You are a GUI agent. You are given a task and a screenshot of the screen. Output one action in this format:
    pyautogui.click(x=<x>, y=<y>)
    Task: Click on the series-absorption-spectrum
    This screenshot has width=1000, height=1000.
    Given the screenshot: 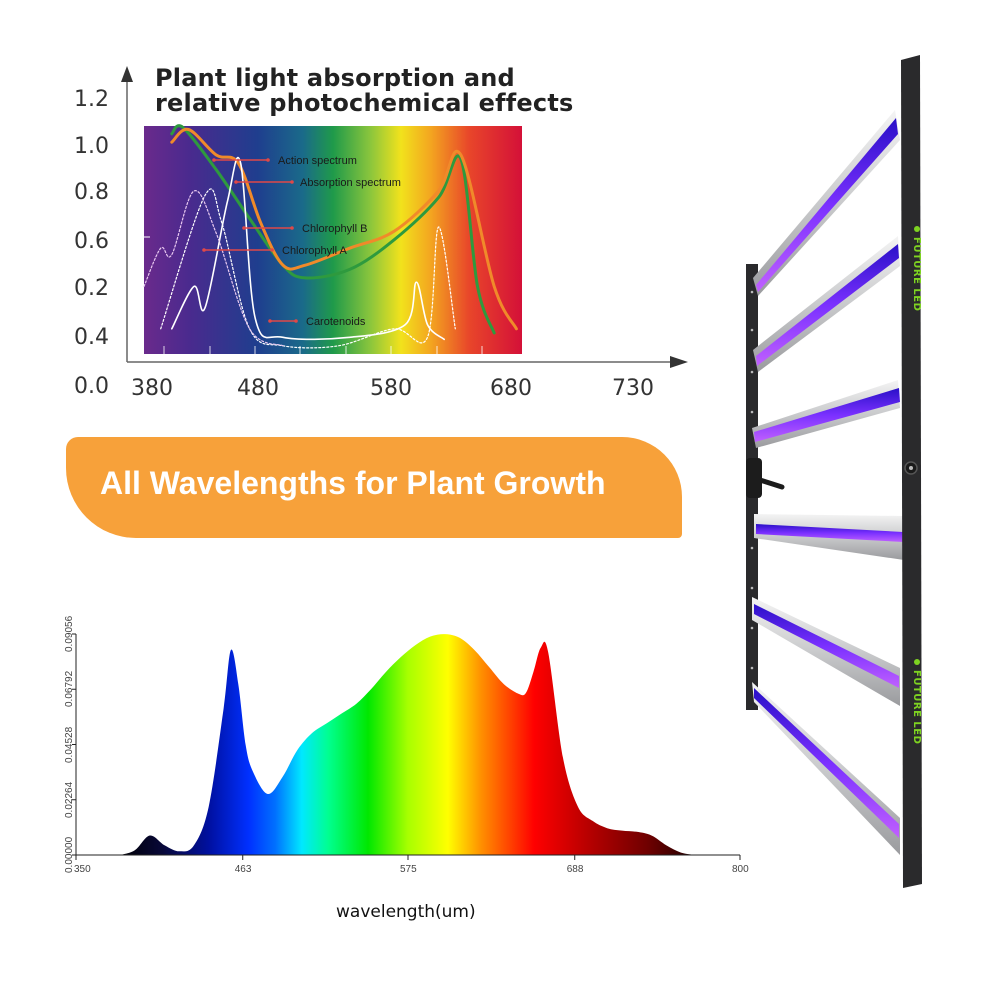 What is the action you would take?
    pyautogui.click(x=344, y=229)
    